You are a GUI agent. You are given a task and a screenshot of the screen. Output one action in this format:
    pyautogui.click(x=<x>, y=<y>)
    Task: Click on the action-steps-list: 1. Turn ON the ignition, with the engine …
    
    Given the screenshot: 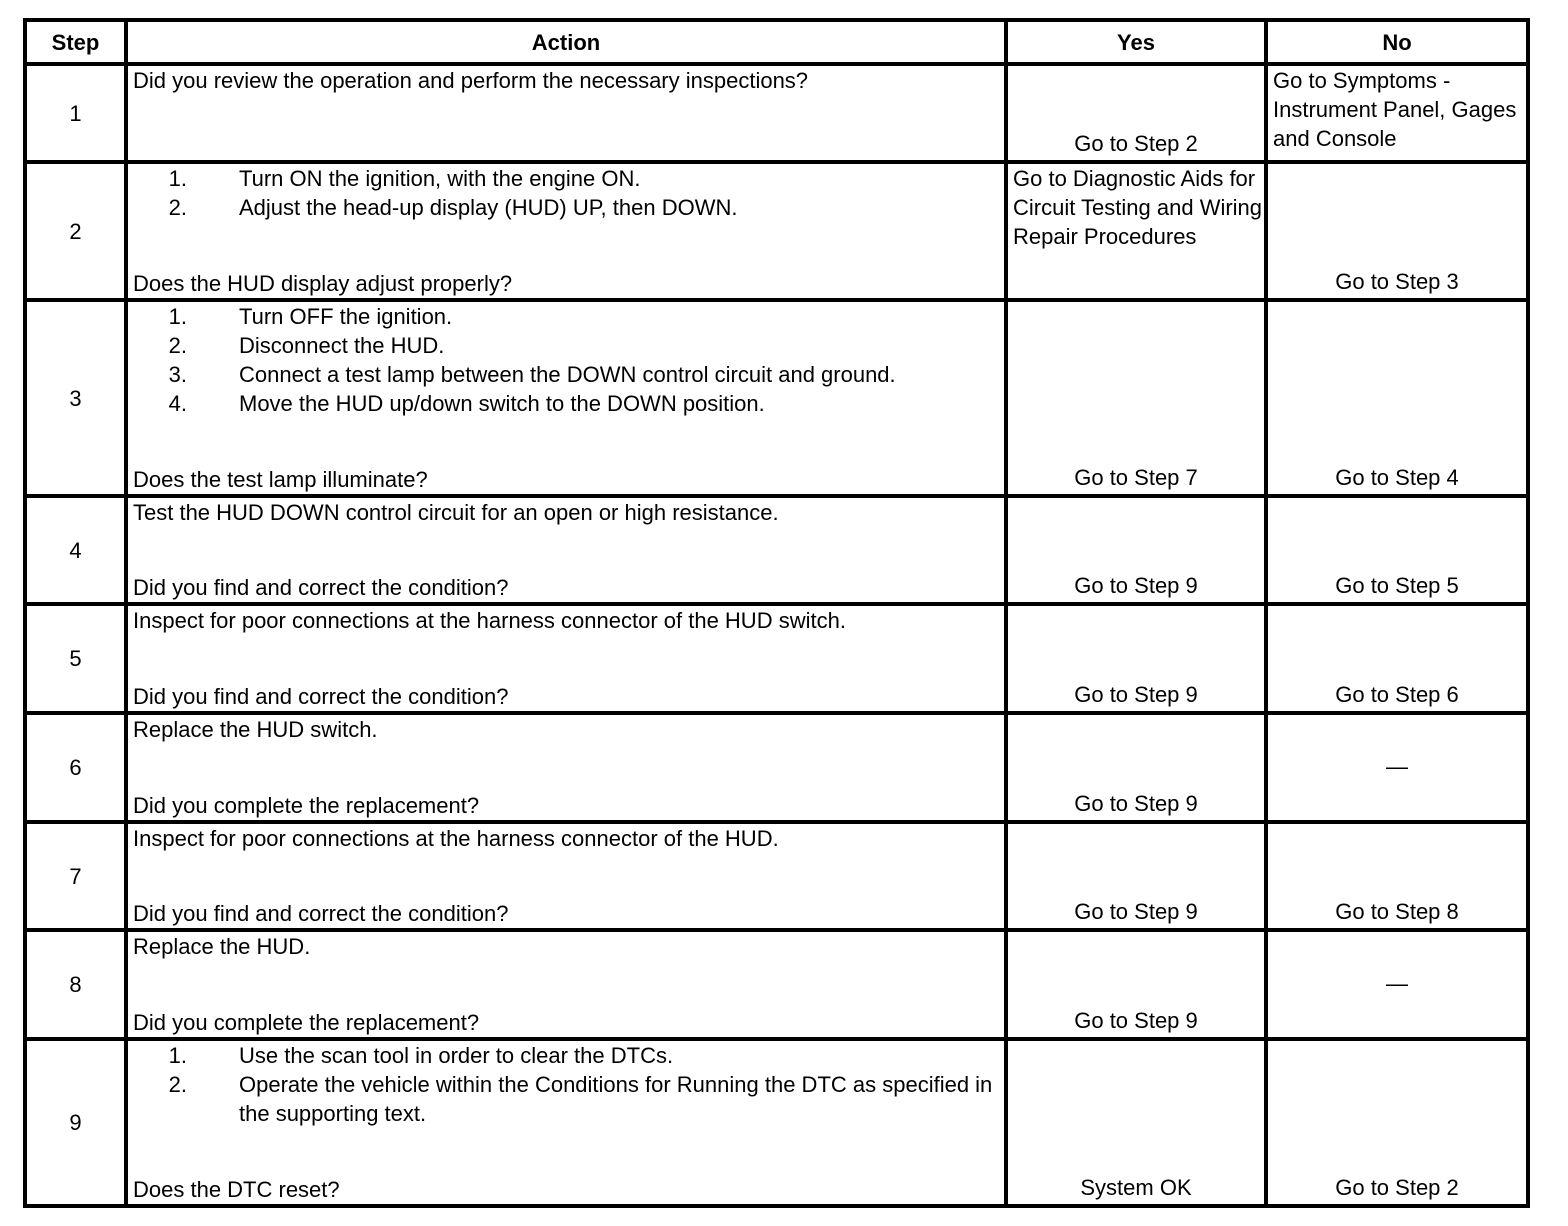 What is the action you would take?
    pyautogui.click(x=566, y=193)
    